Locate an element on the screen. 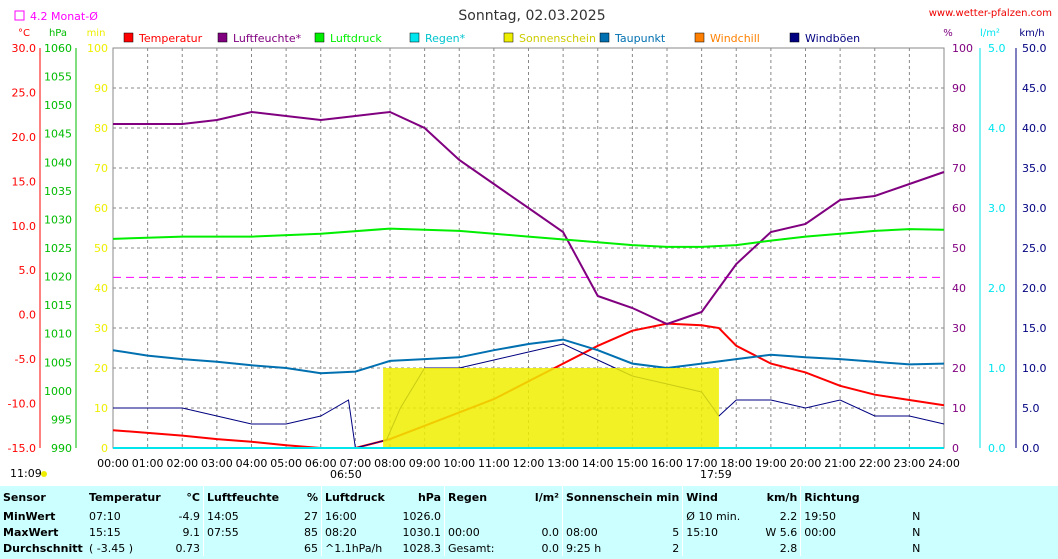  humidity-tick-label: 10 is located at coordinates (959, 408).